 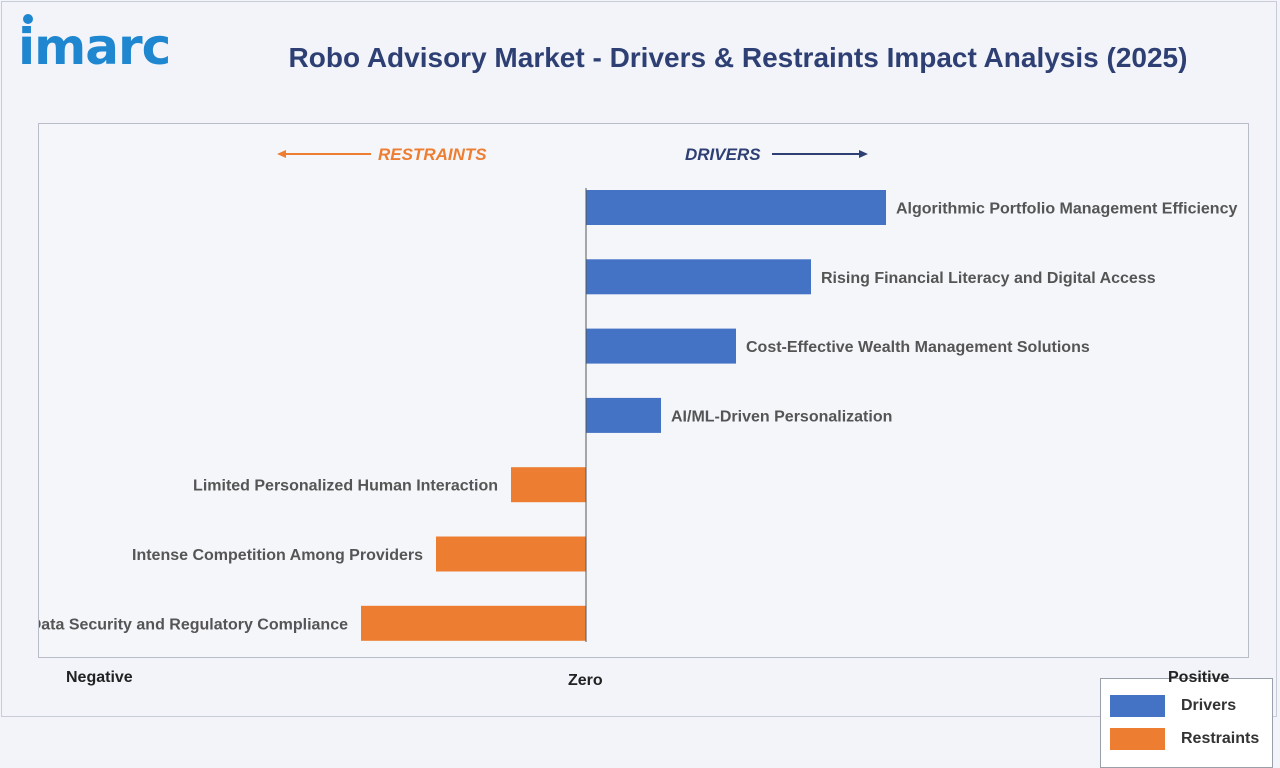 I want to click on imarc-logo: imarc, so click(x=94, y=47).